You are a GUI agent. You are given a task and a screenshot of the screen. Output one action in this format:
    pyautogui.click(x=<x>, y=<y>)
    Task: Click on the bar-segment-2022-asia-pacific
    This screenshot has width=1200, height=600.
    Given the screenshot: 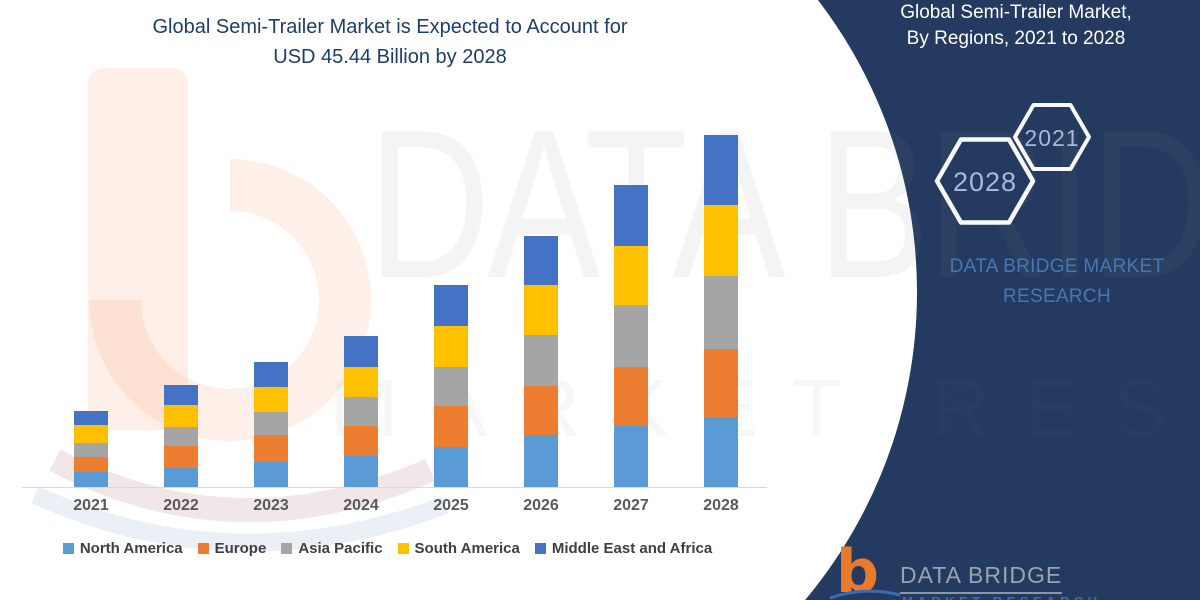 What is the action you would take?
    pyautogui.click(x=181, y=436)
    